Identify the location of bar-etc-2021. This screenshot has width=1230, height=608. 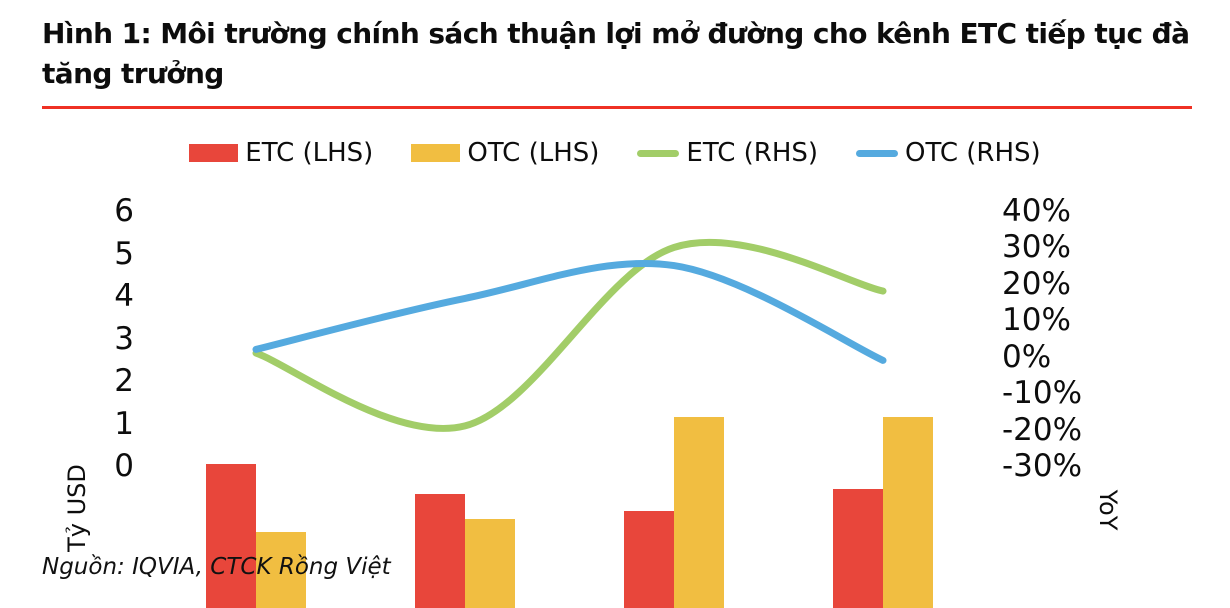
(440, 551).